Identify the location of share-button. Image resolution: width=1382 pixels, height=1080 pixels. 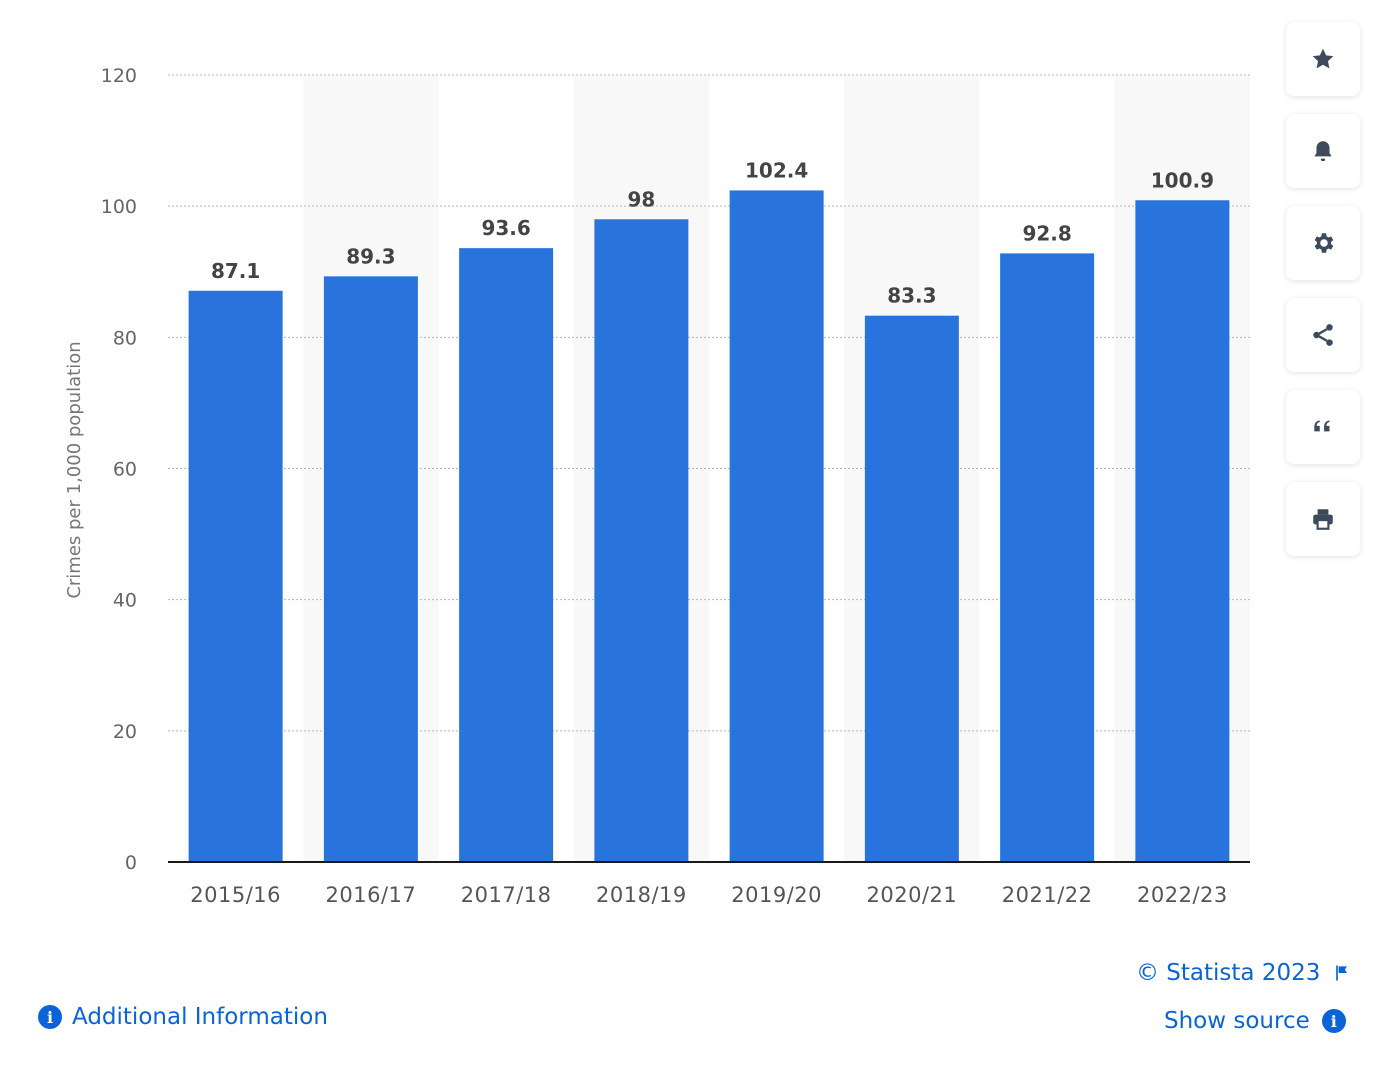
(1323, 335).